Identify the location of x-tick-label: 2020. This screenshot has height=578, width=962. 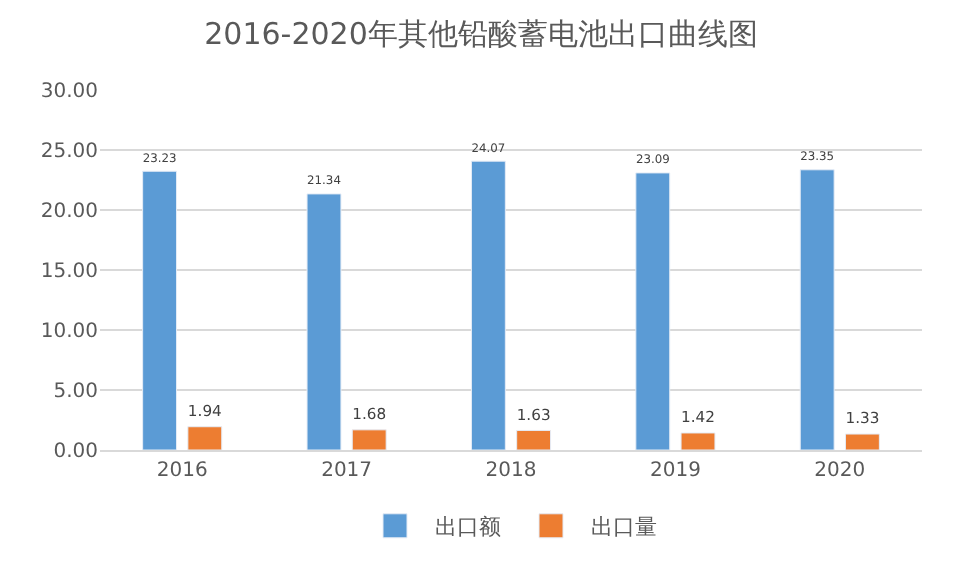
(840, 471).